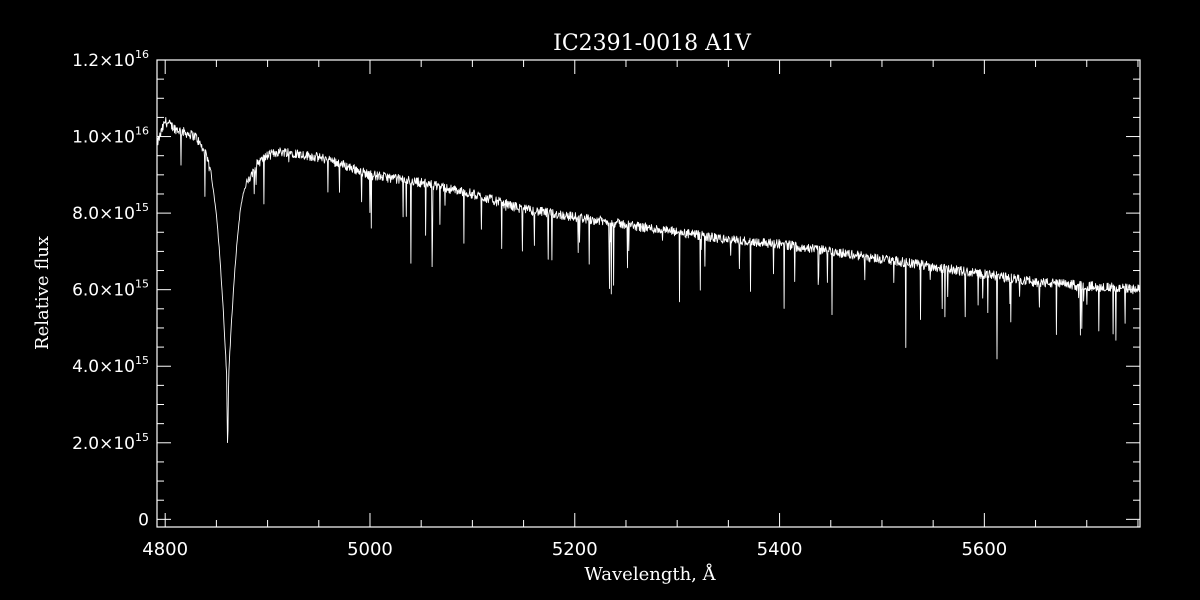  What do you see at coordinates (575, 549) in the screenshot?
I see `x-tick-label: 5200` at bounding box center [575, 549].